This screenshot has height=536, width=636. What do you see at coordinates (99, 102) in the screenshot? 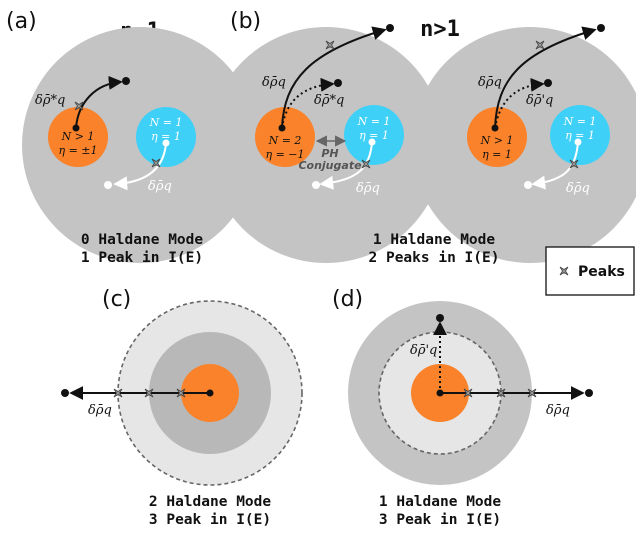
I see `black-arrow` at bounding box center [99, 102].